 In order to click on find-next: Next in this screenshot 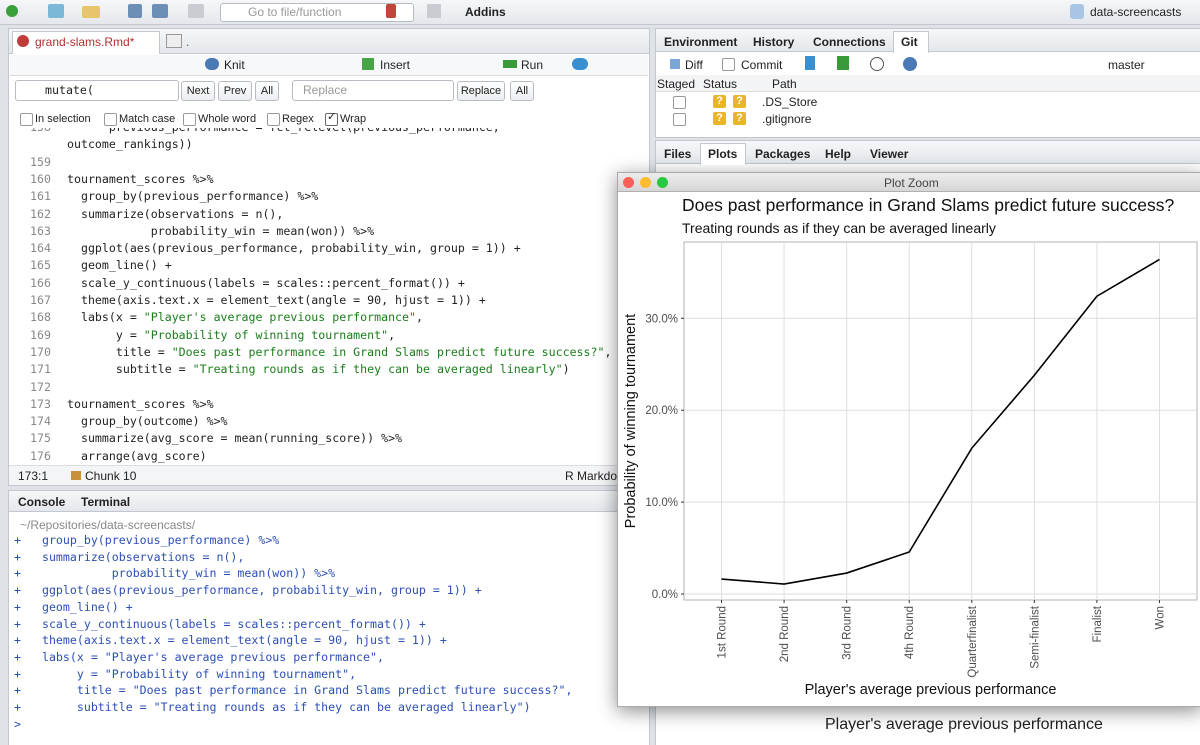, I will do `click(198, 91)`.